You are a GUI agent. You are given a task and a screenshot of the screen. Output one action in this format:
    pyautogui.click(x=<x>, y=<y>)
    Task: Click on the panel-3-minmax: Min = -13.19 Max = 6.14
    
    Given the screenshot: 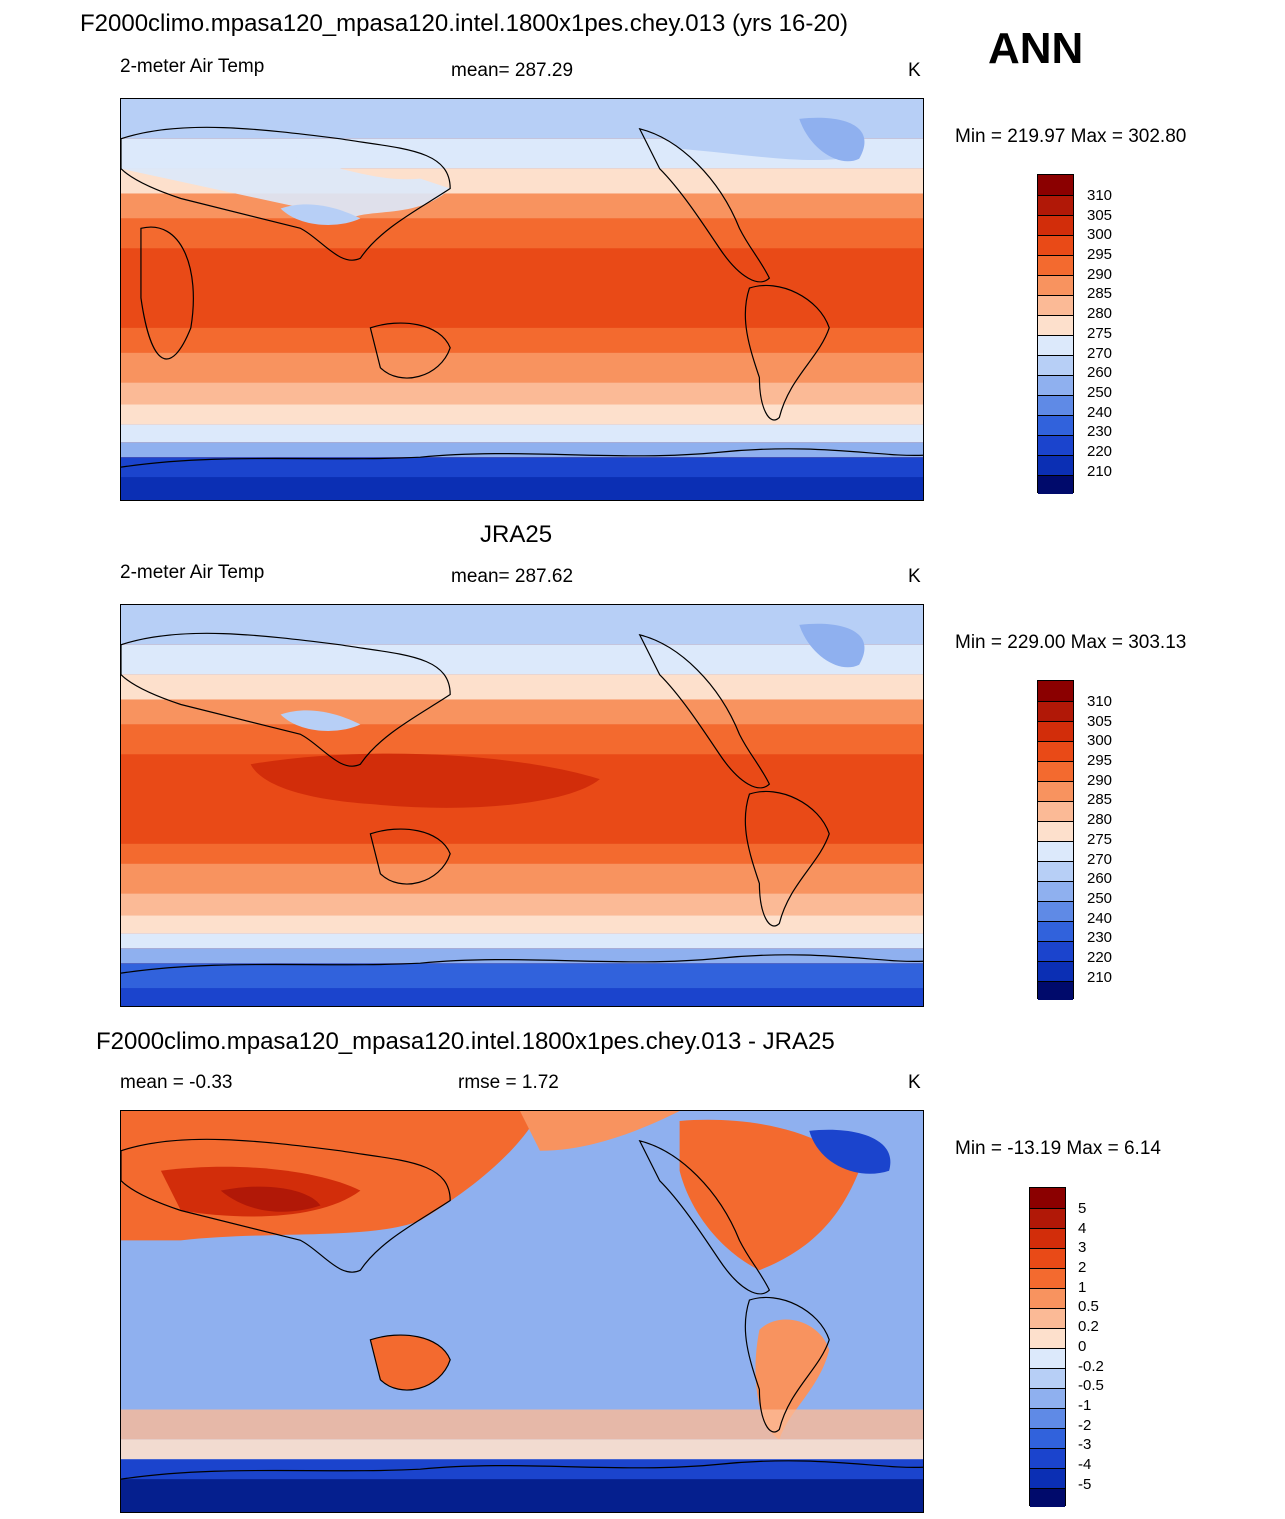 What is the action you would take?
    pyautogui.click(x=1058, y=1148)
    